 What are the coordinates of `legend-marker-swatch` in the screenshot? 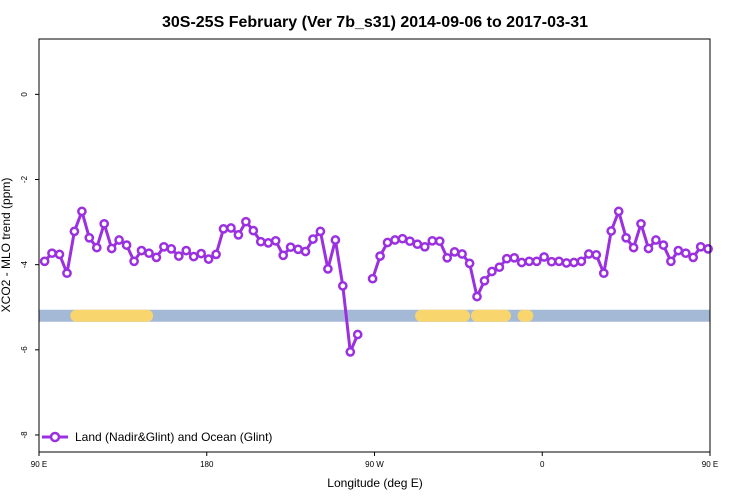 It's located at (55, 437).